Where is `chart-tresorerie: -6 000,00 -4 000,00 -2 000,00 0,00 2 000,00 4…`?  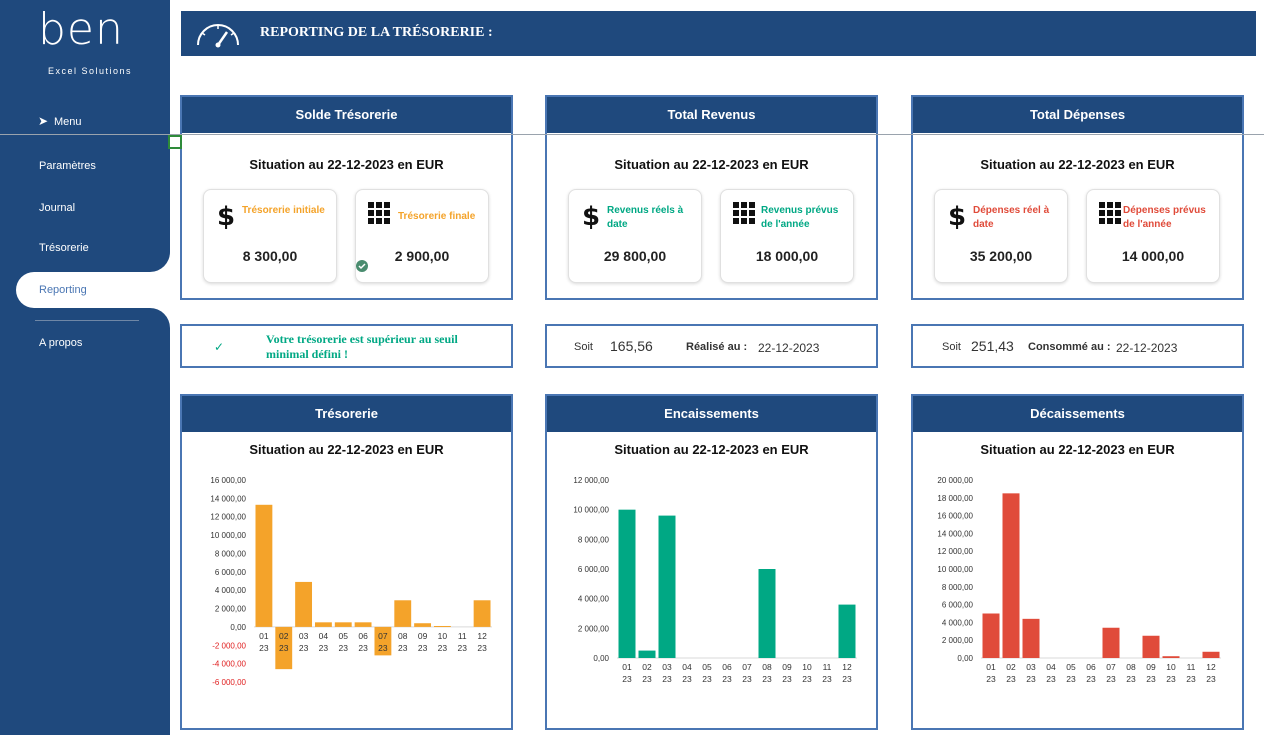 chart-tresorerie: -6 000,00 -4 000,00 -2 000,00 0,00 2 000,00 4… is located at coordinates (351, 581).